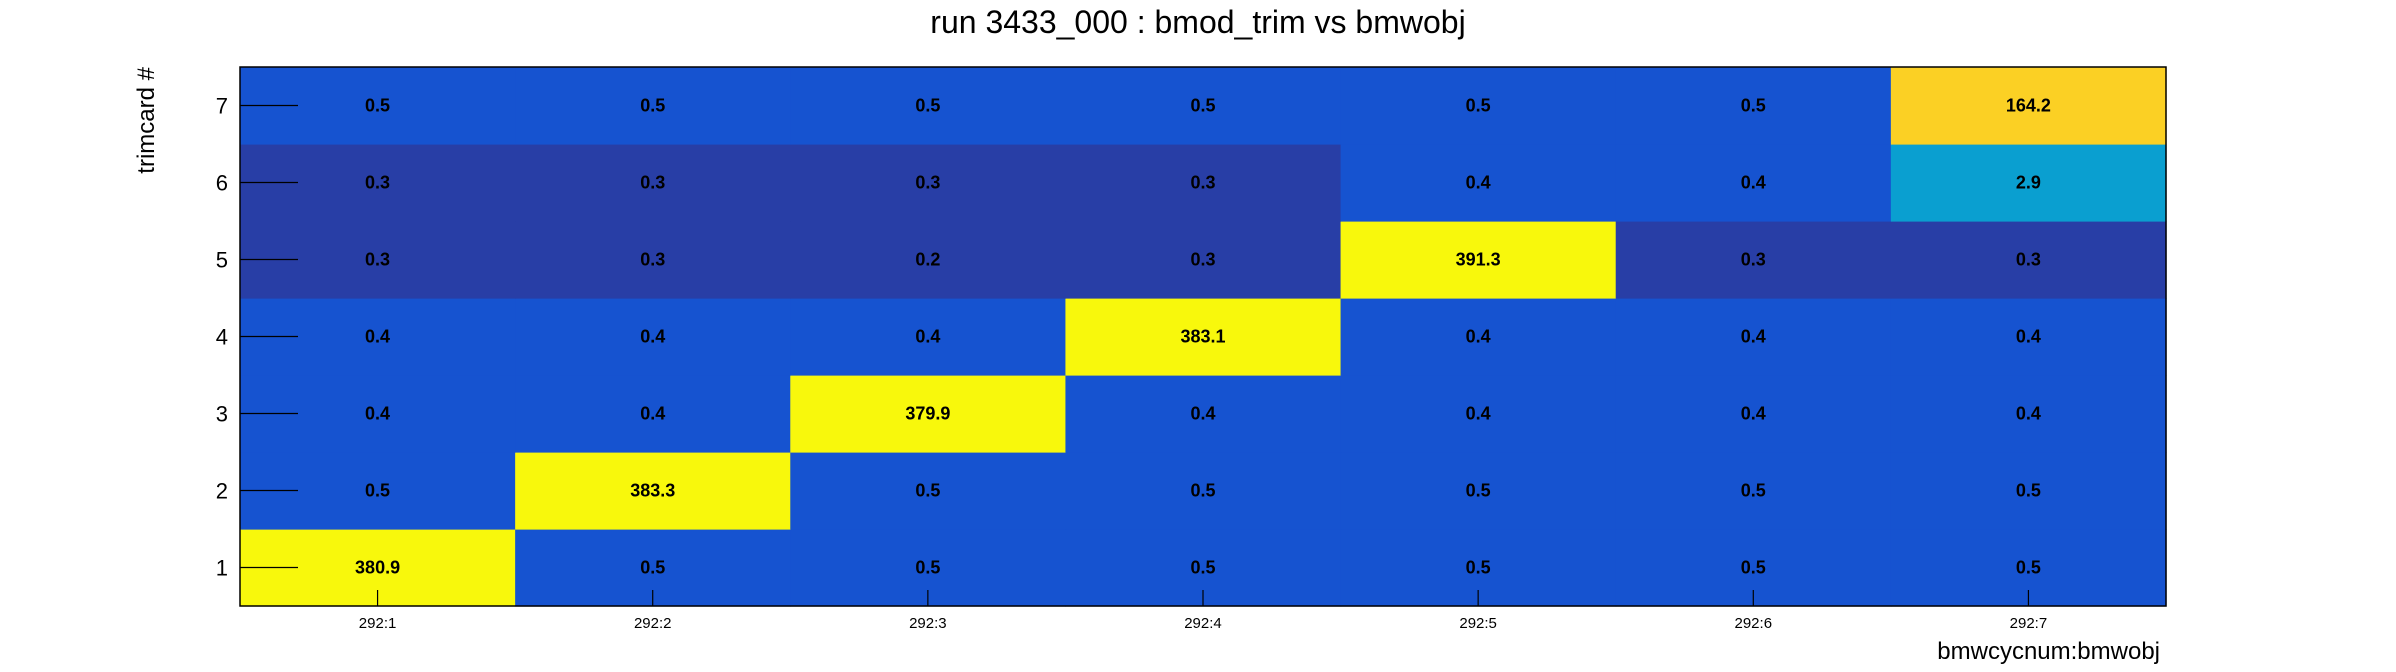 This screenshot has width=2396, height=672. Describe the element at coordinates (2048, 651) in the screenshot. I see `x-axis-label: bmwcycnum:bmwobj` at that location.